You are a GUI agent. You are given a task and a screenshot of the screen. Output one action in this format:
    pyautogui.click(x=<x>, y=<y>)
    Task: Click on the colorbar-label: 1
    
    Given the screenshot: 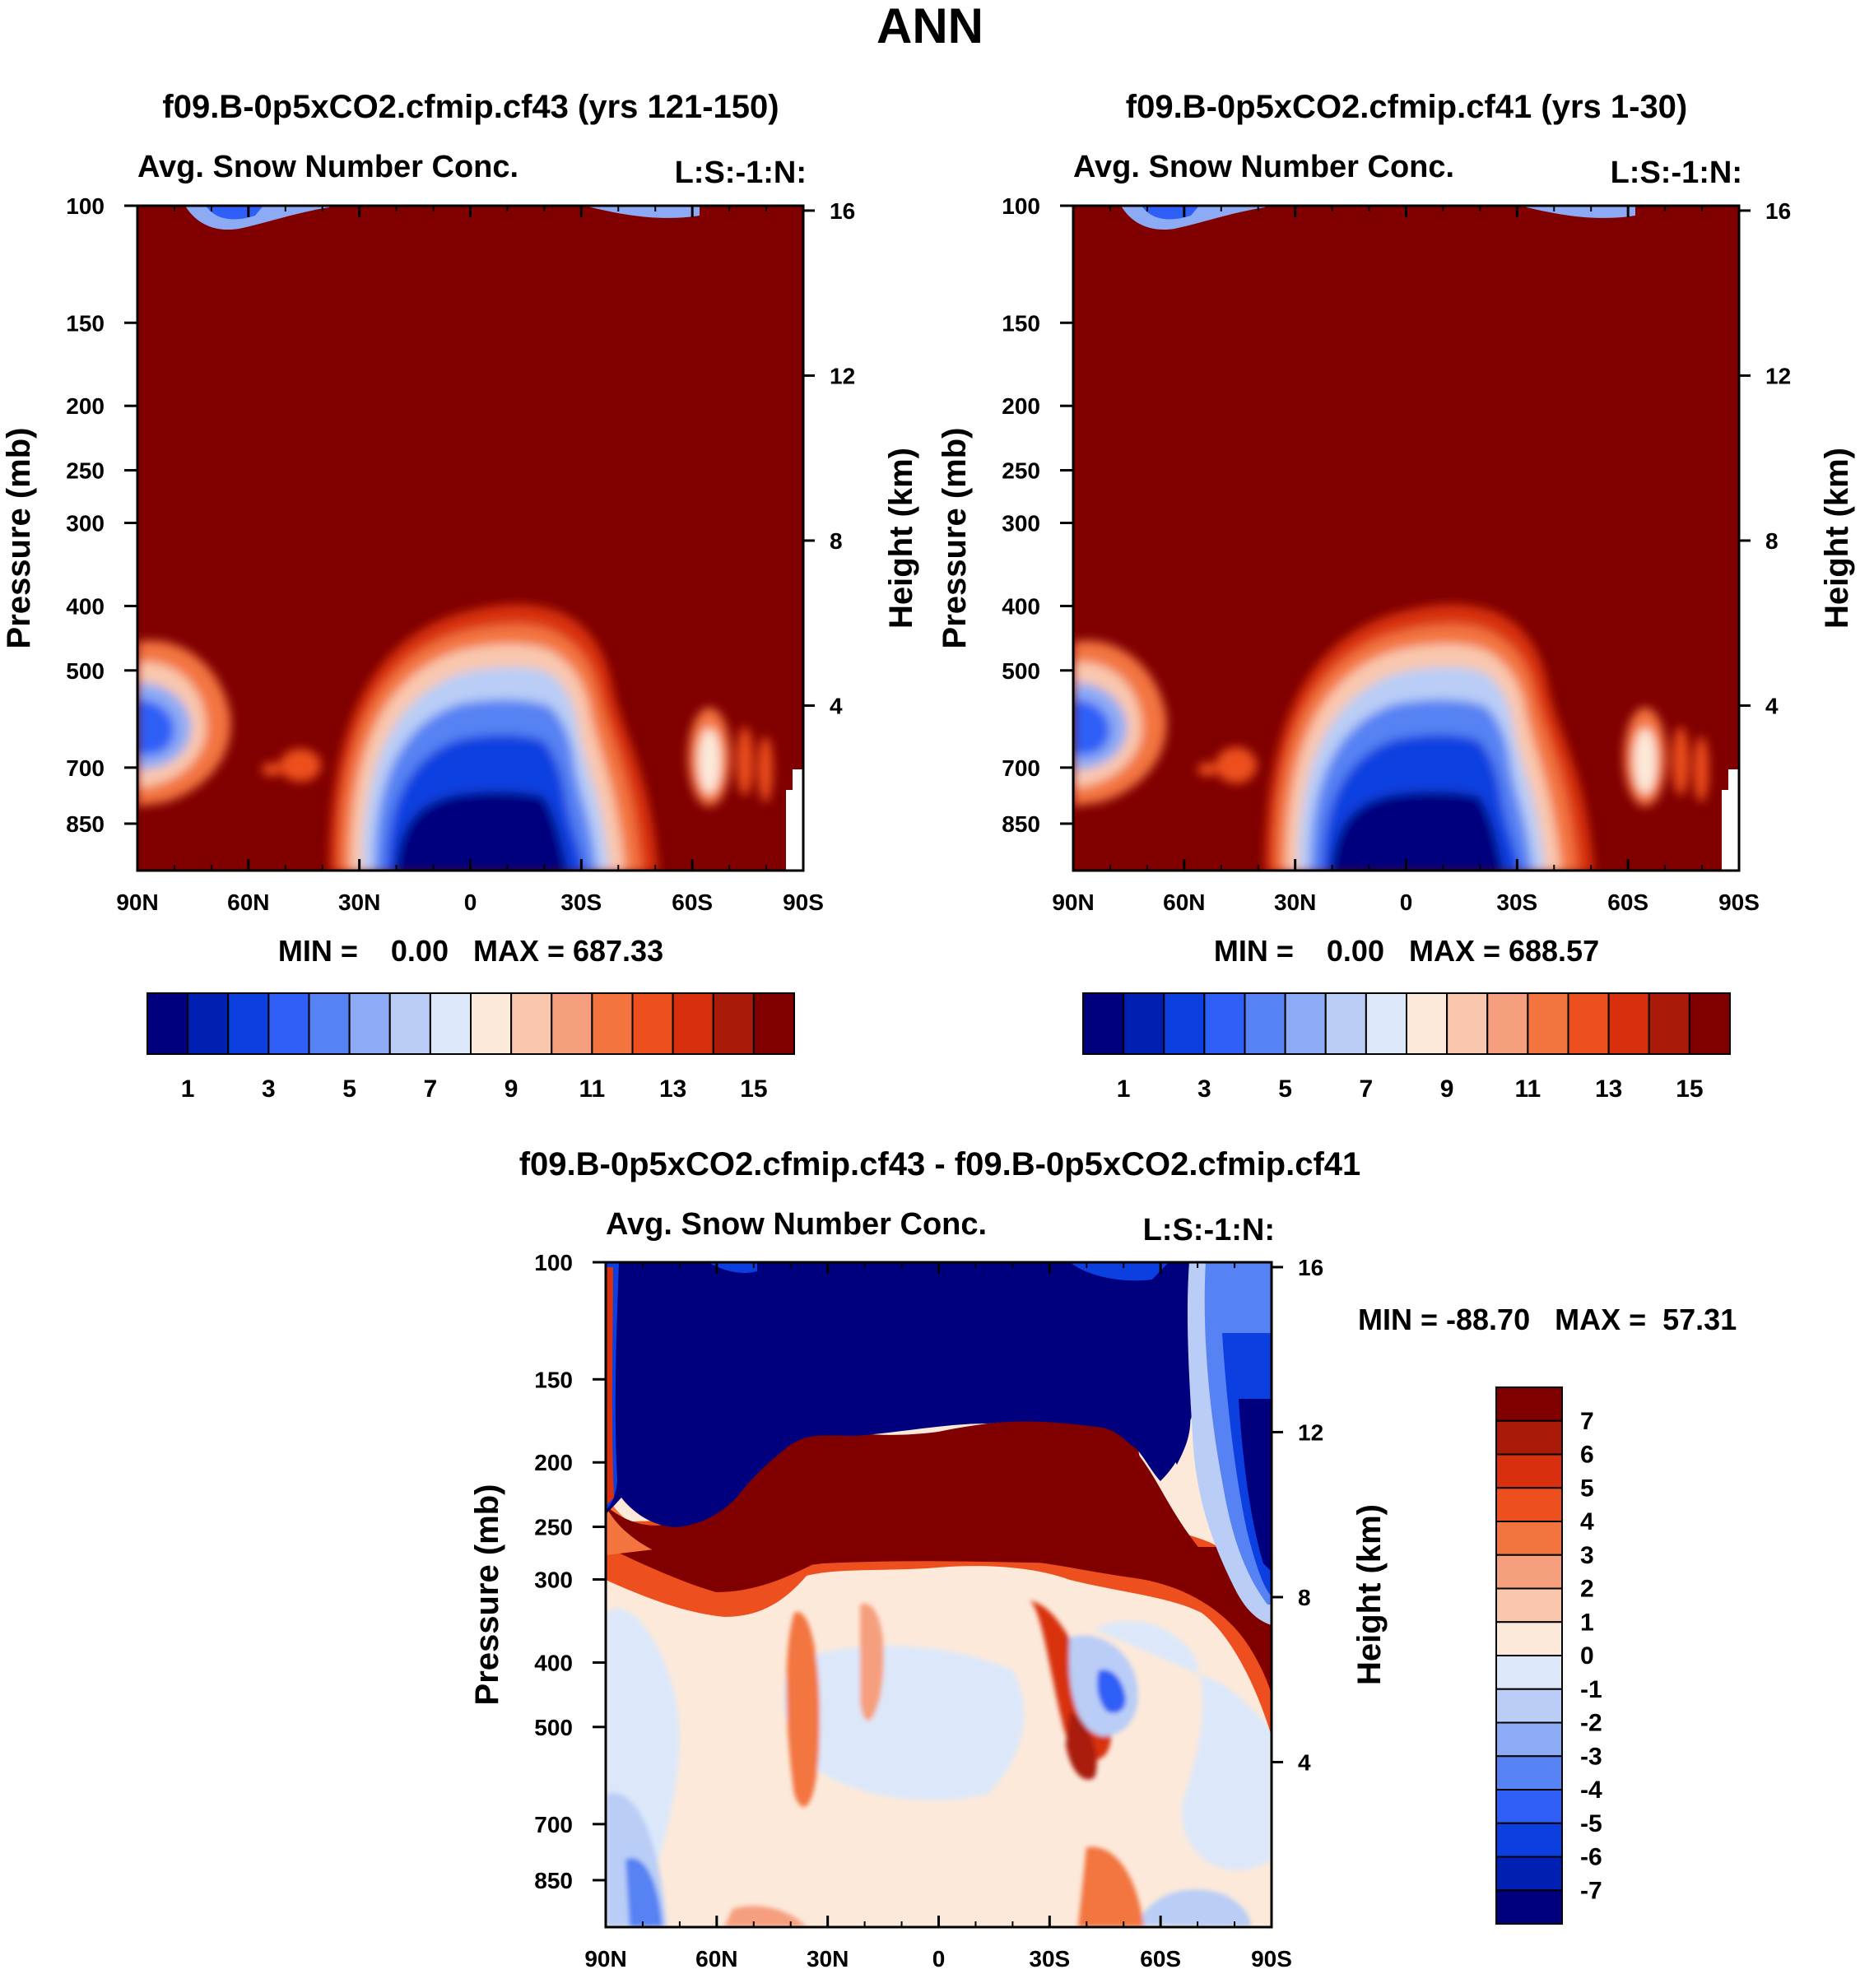 What is the action you would take?
    pyautogui.click(x=1124, y=1089)
    